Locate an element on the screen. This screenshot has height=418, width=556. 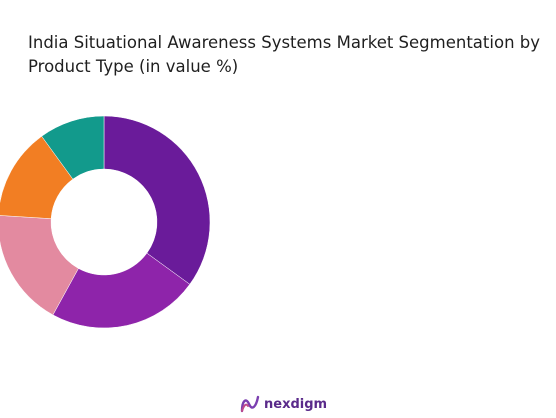
nexdigm-logo-icon is located at coordinates (250, 404).